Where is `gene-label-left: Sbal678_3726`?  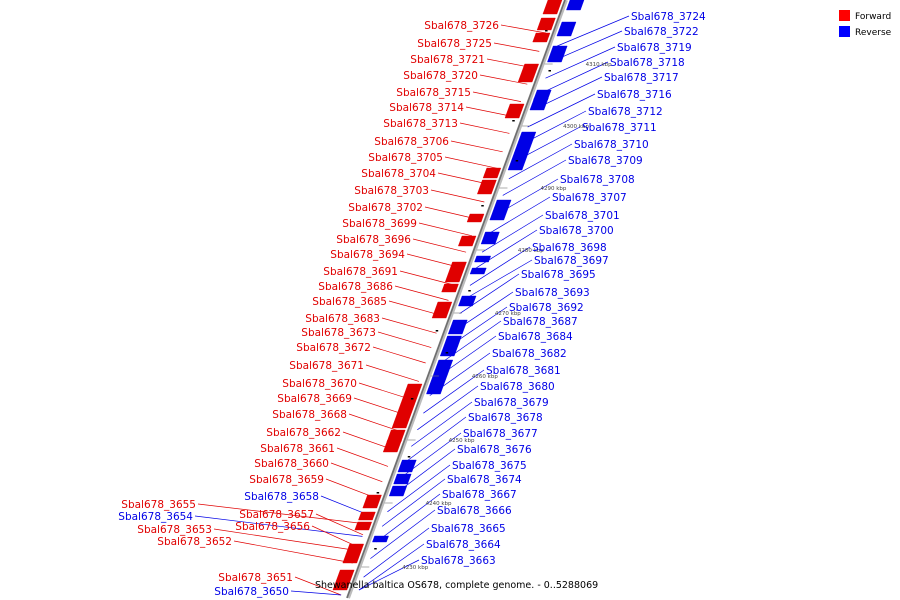 gene-label-left: Sbal678_3726 is located at coordinates (461, 26).